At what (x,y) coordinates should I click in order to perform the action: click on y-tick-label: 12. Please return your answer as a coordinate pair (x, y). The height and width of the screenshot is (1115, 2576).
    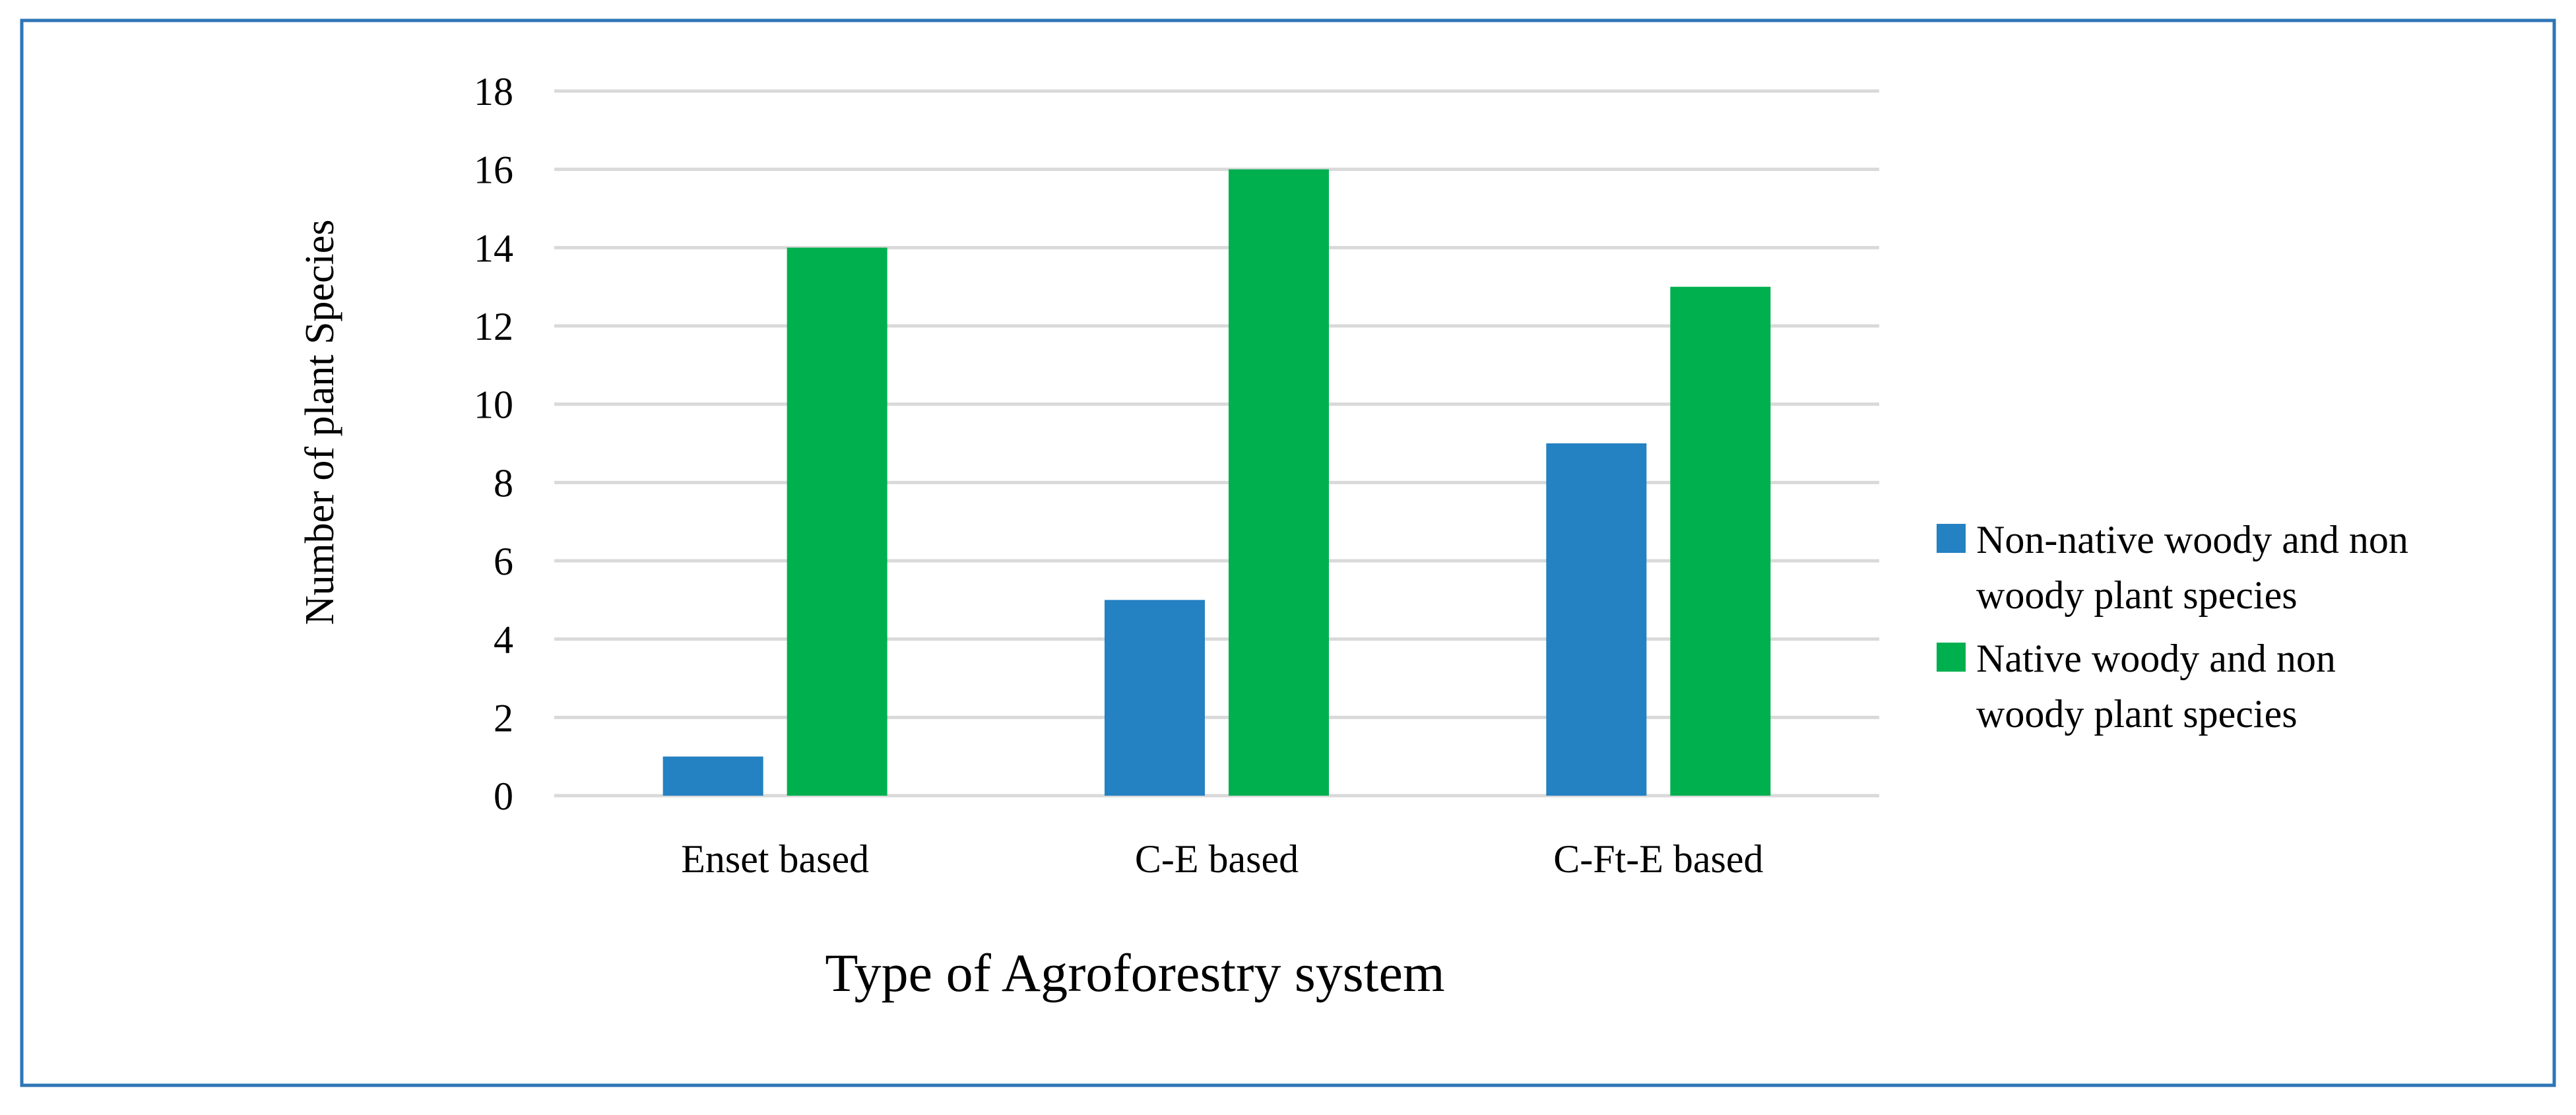
    Looking at the image, I should click on (493, 326).